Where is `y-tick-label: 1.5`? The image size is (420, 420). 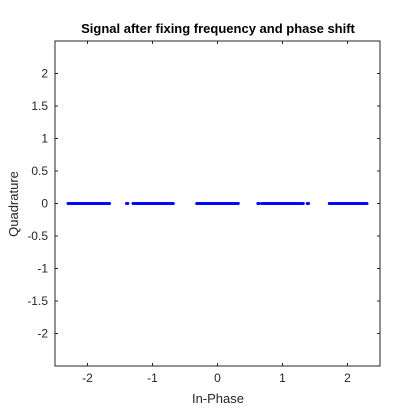
y-tick-label: 1.5 is located at coordinates (39, 106).